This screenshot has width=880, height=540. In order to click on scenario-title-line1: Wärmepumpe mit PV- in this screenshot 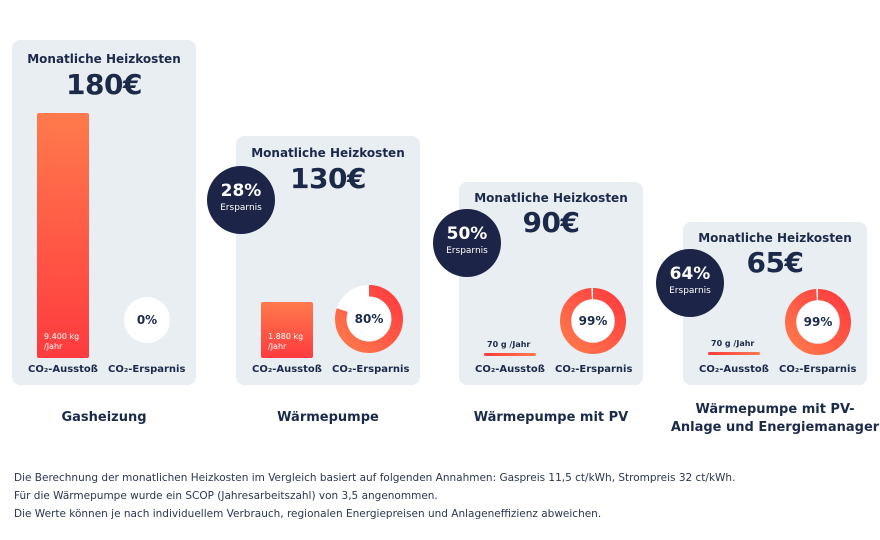, I will do `click(775, 409)`.